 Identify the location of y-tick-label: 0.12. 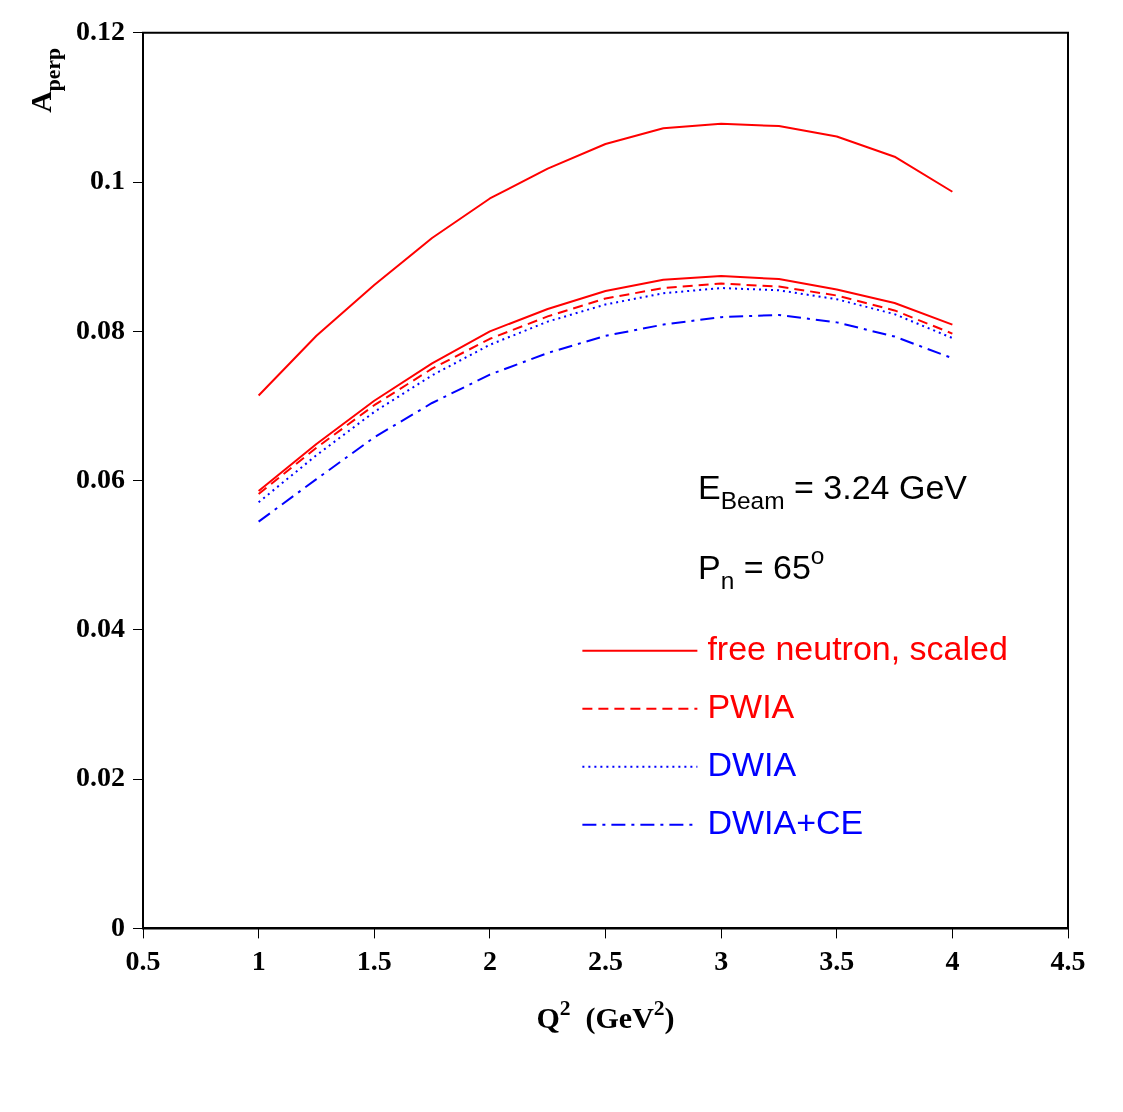
(100, 31).